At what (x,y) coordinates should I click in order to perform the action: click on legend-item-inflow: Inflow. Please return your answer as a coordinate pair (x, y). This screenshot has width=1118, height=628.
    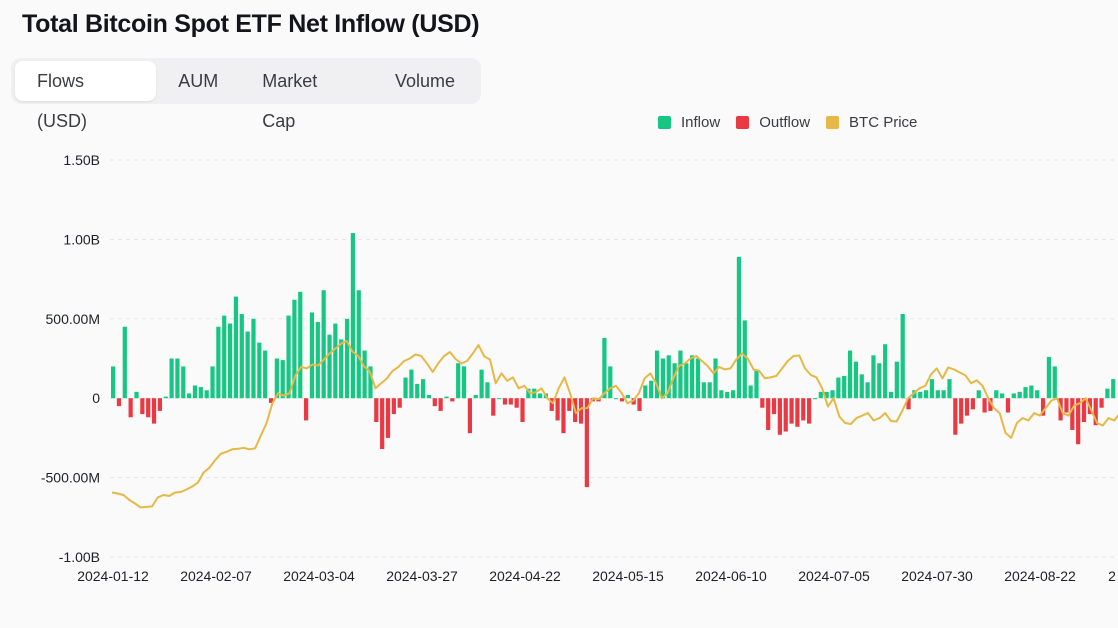
    Looking at the image, I should click on (689, 122).